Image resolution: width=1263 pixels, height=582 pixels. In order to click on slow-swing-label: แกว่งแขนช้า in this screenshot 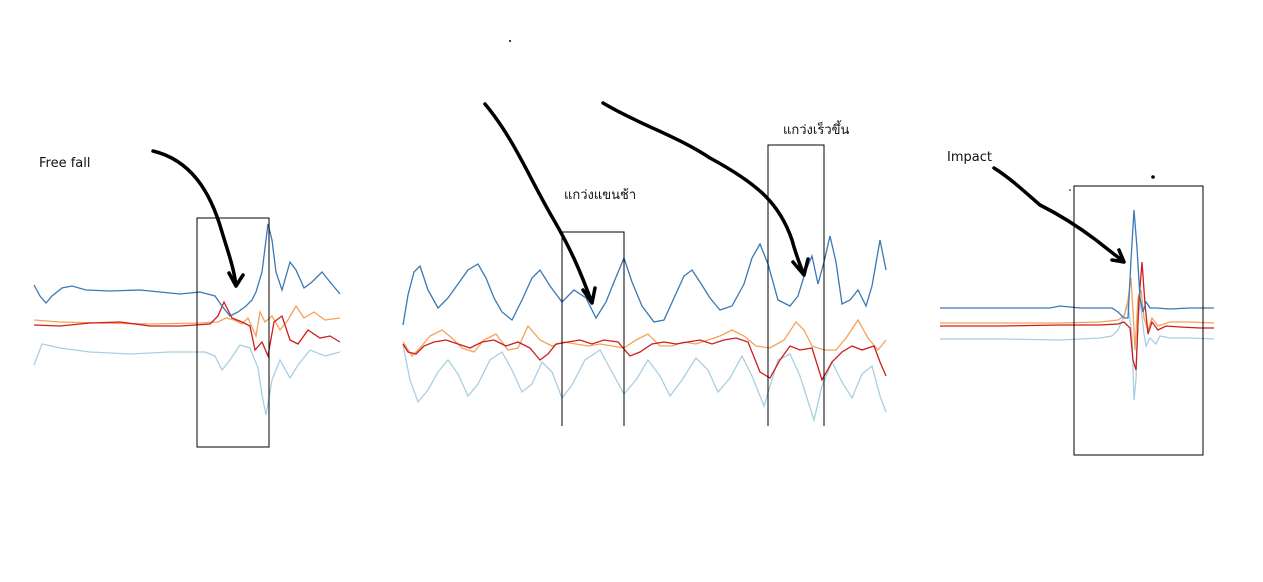, I will do `click(600, 195)`.